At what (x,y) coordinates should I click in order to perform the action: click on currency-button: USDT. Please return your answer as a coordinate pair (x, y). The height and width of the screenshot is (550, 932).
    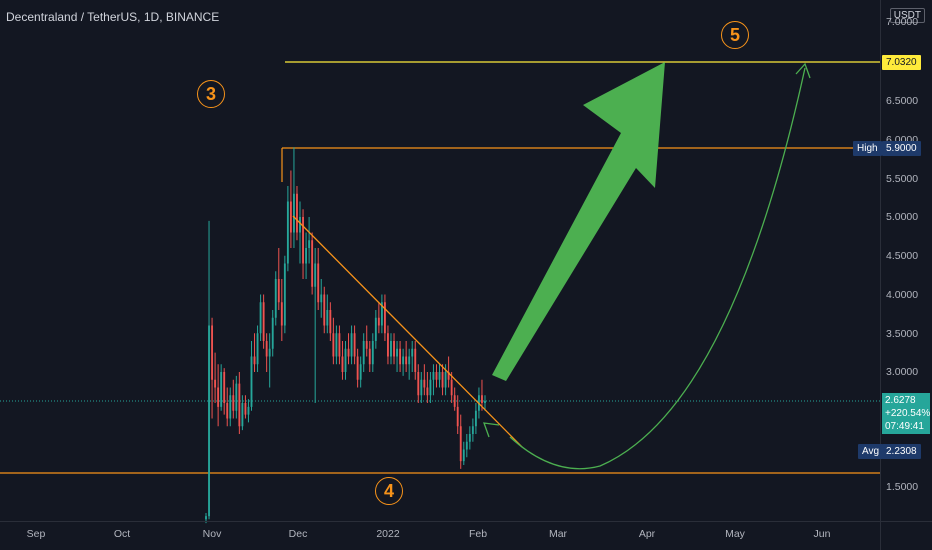
    Looking at the image, I should click on (907, 15).